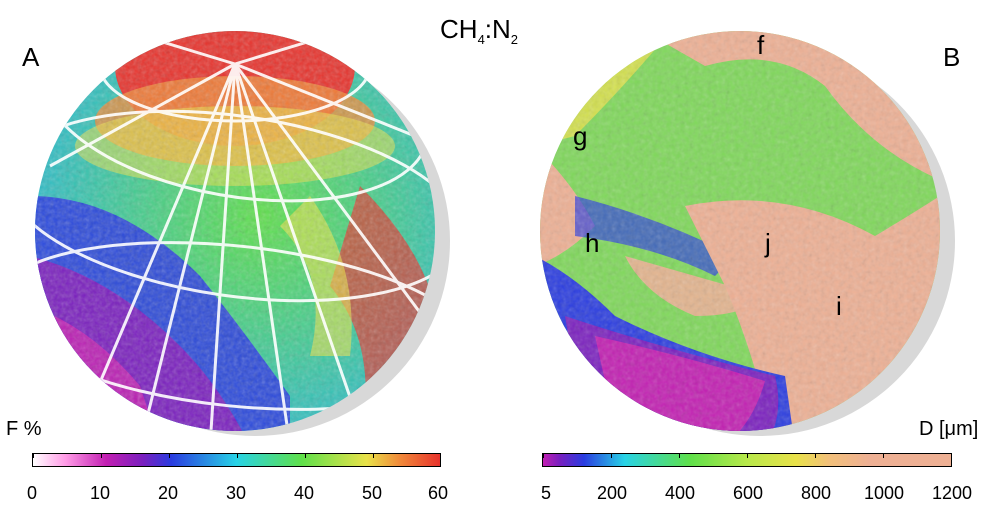 The height and width of the screenshot is (506, 995). I want to click on panel-b-letter: B, so click(952, 57).